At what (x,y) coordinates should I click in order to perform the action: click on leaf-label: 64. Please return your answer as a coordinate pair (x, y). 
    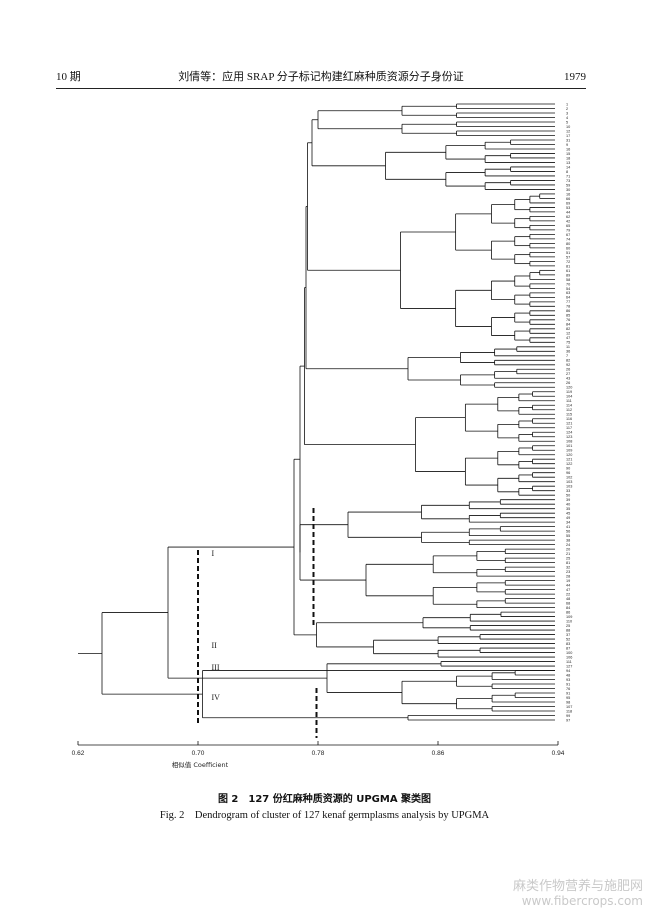
    Looking at the image, I should click on (568, 298).